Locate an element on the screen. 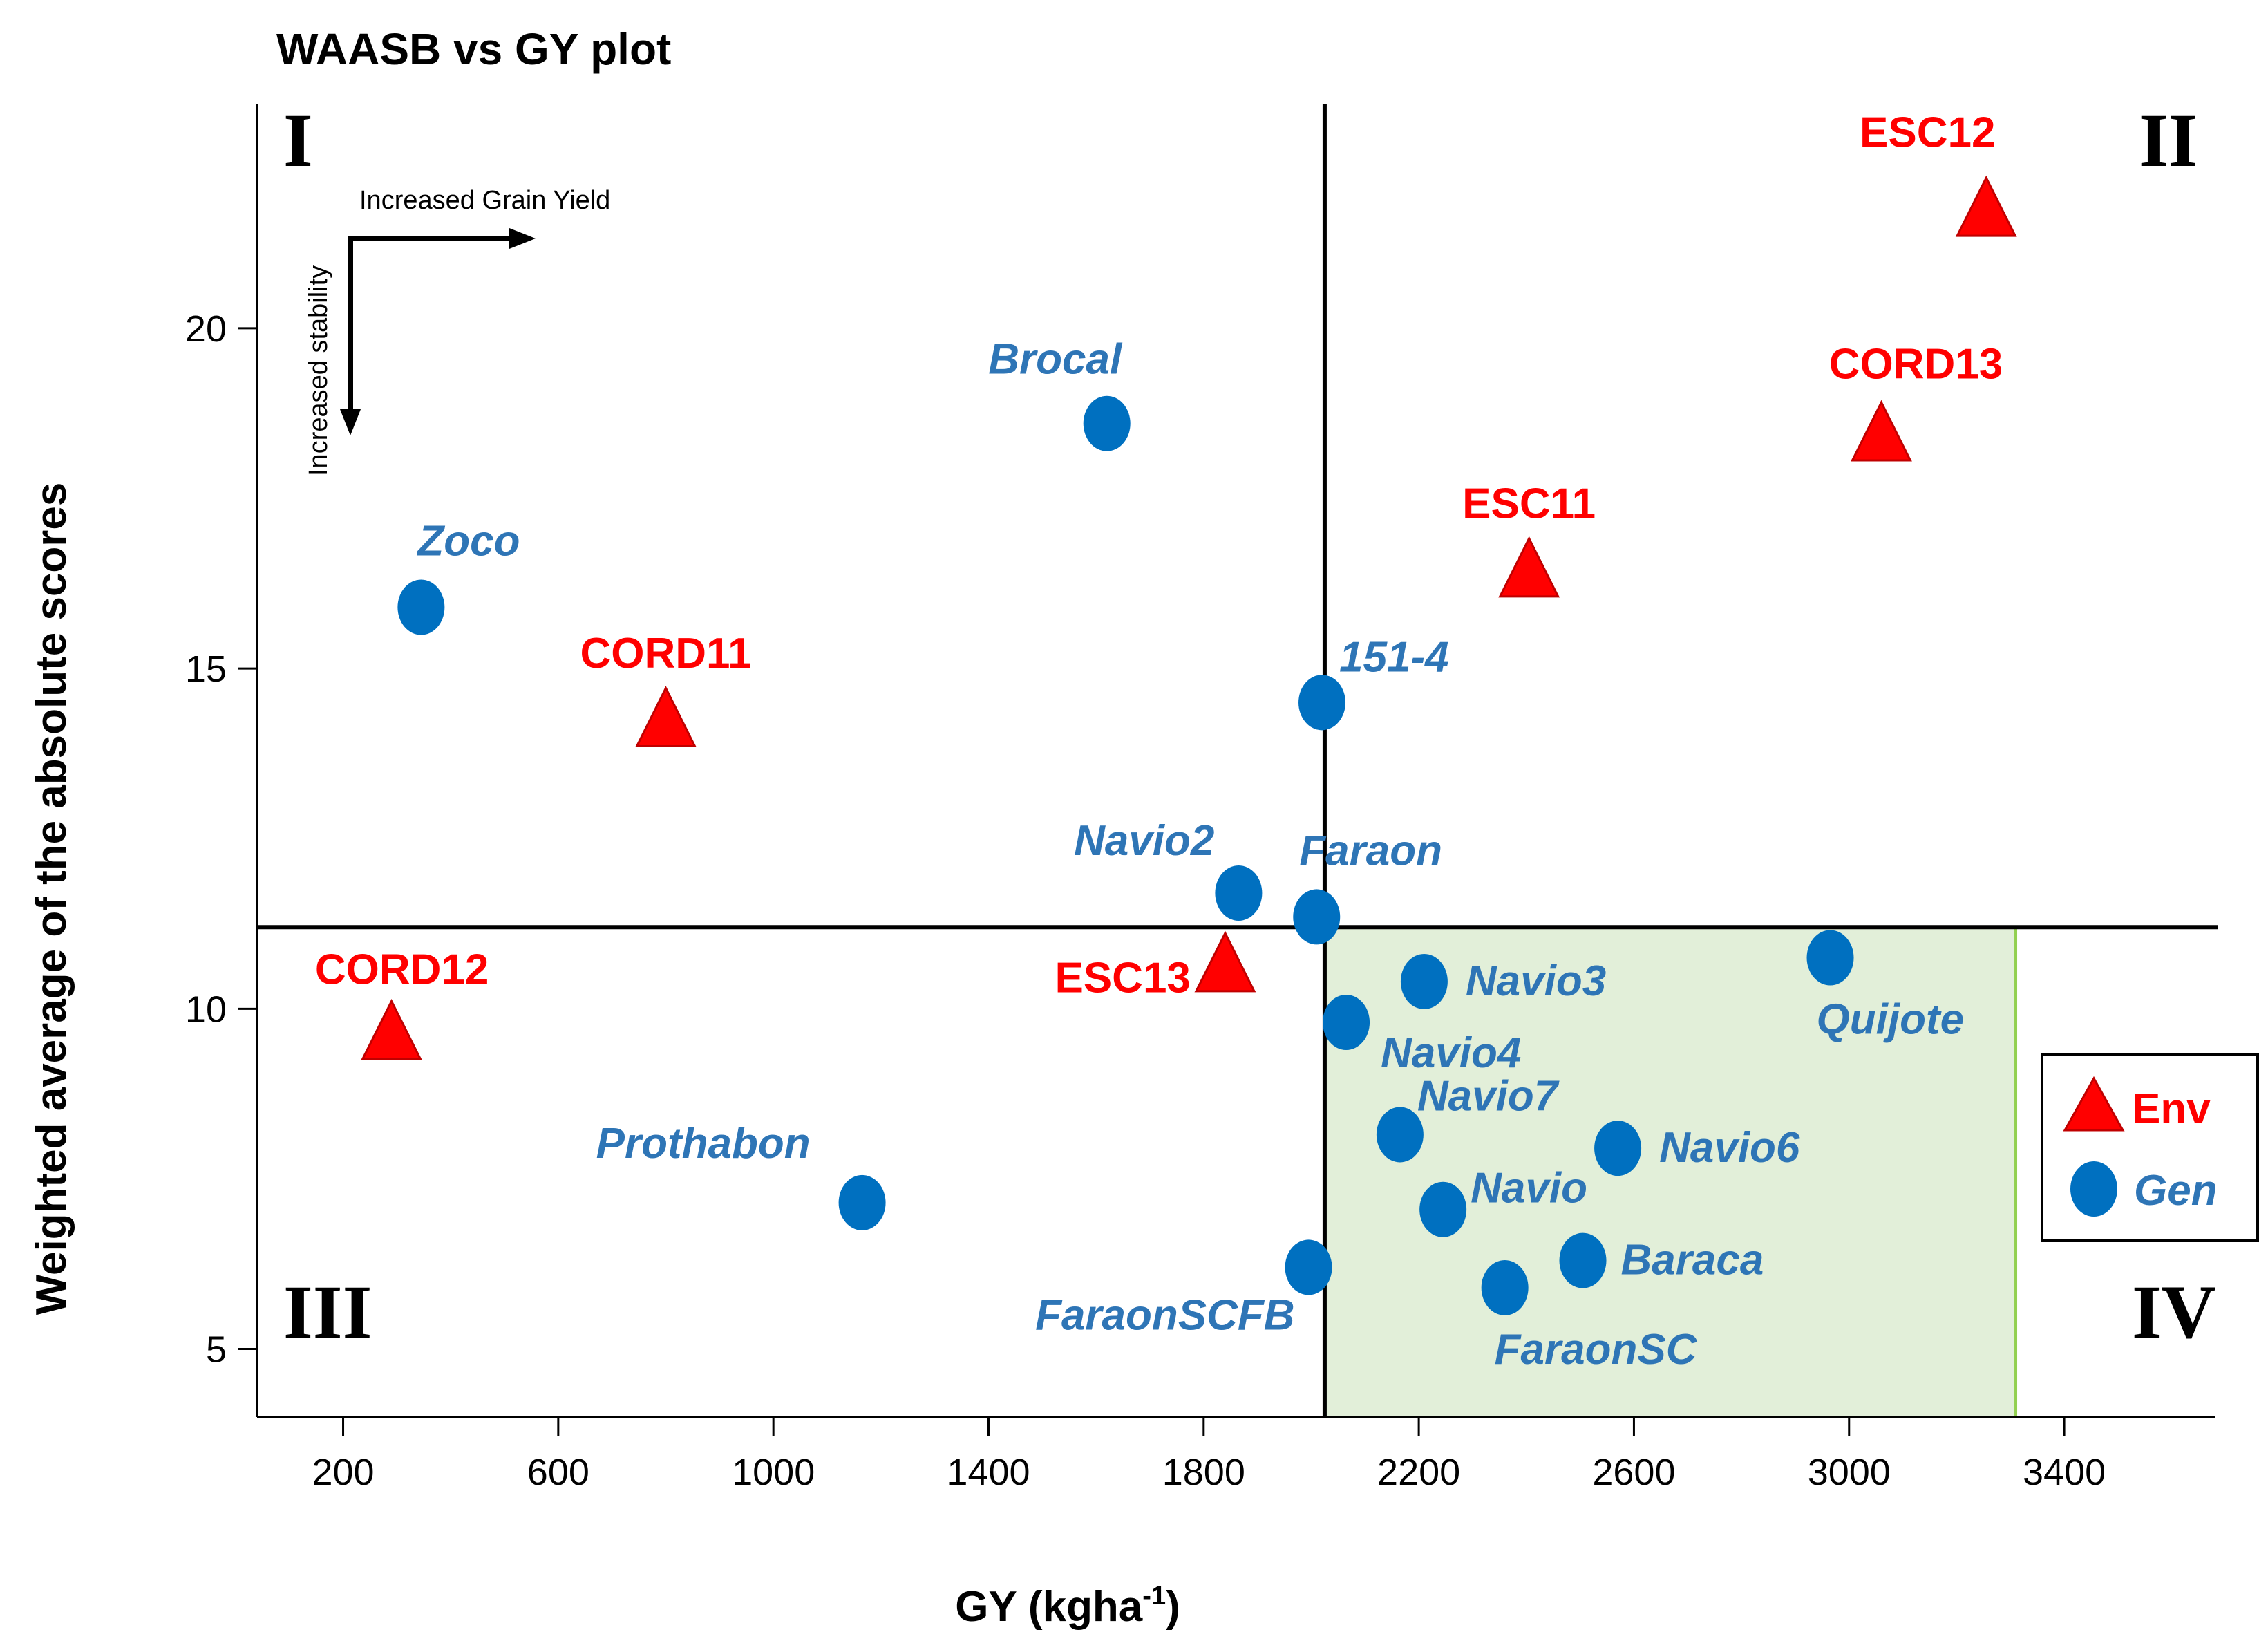  gen-point-label: FaraonSC is located at coordinates (1596, 1350).